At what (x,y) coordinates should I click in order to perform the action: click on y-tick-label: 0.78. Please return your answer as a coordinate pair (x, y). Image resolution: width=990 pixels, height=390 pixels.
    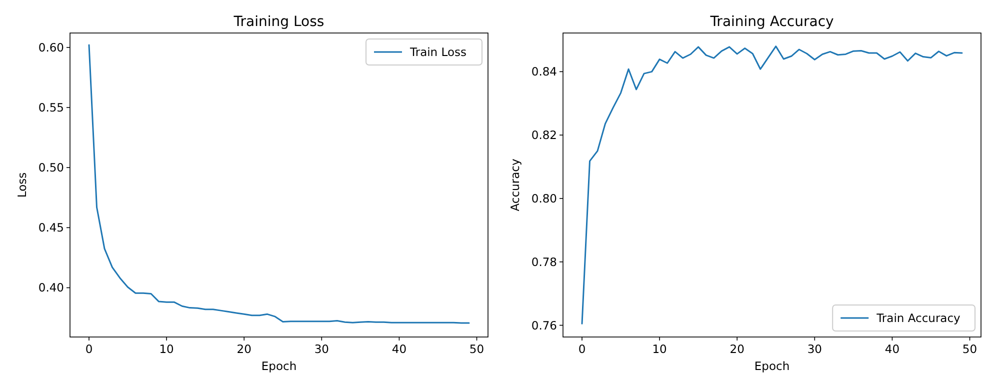
    Looking at the image, I should click on (544, 261).